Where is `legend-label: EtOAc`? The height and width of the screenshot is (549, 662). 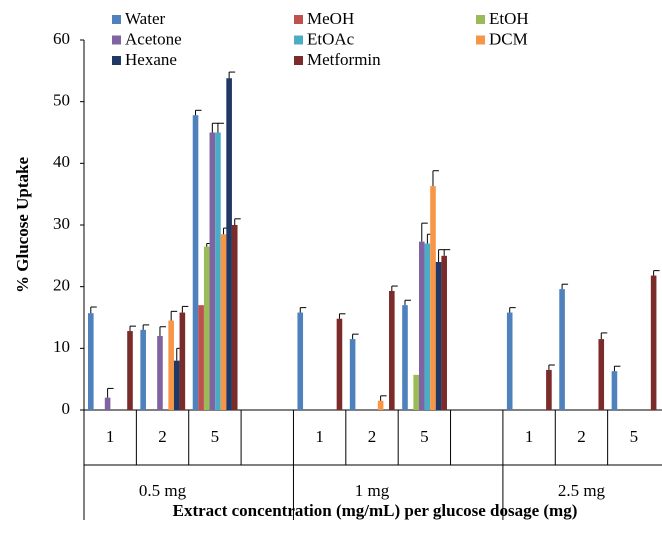
legend-label: EtOAc is located at coordinates (331, 38).